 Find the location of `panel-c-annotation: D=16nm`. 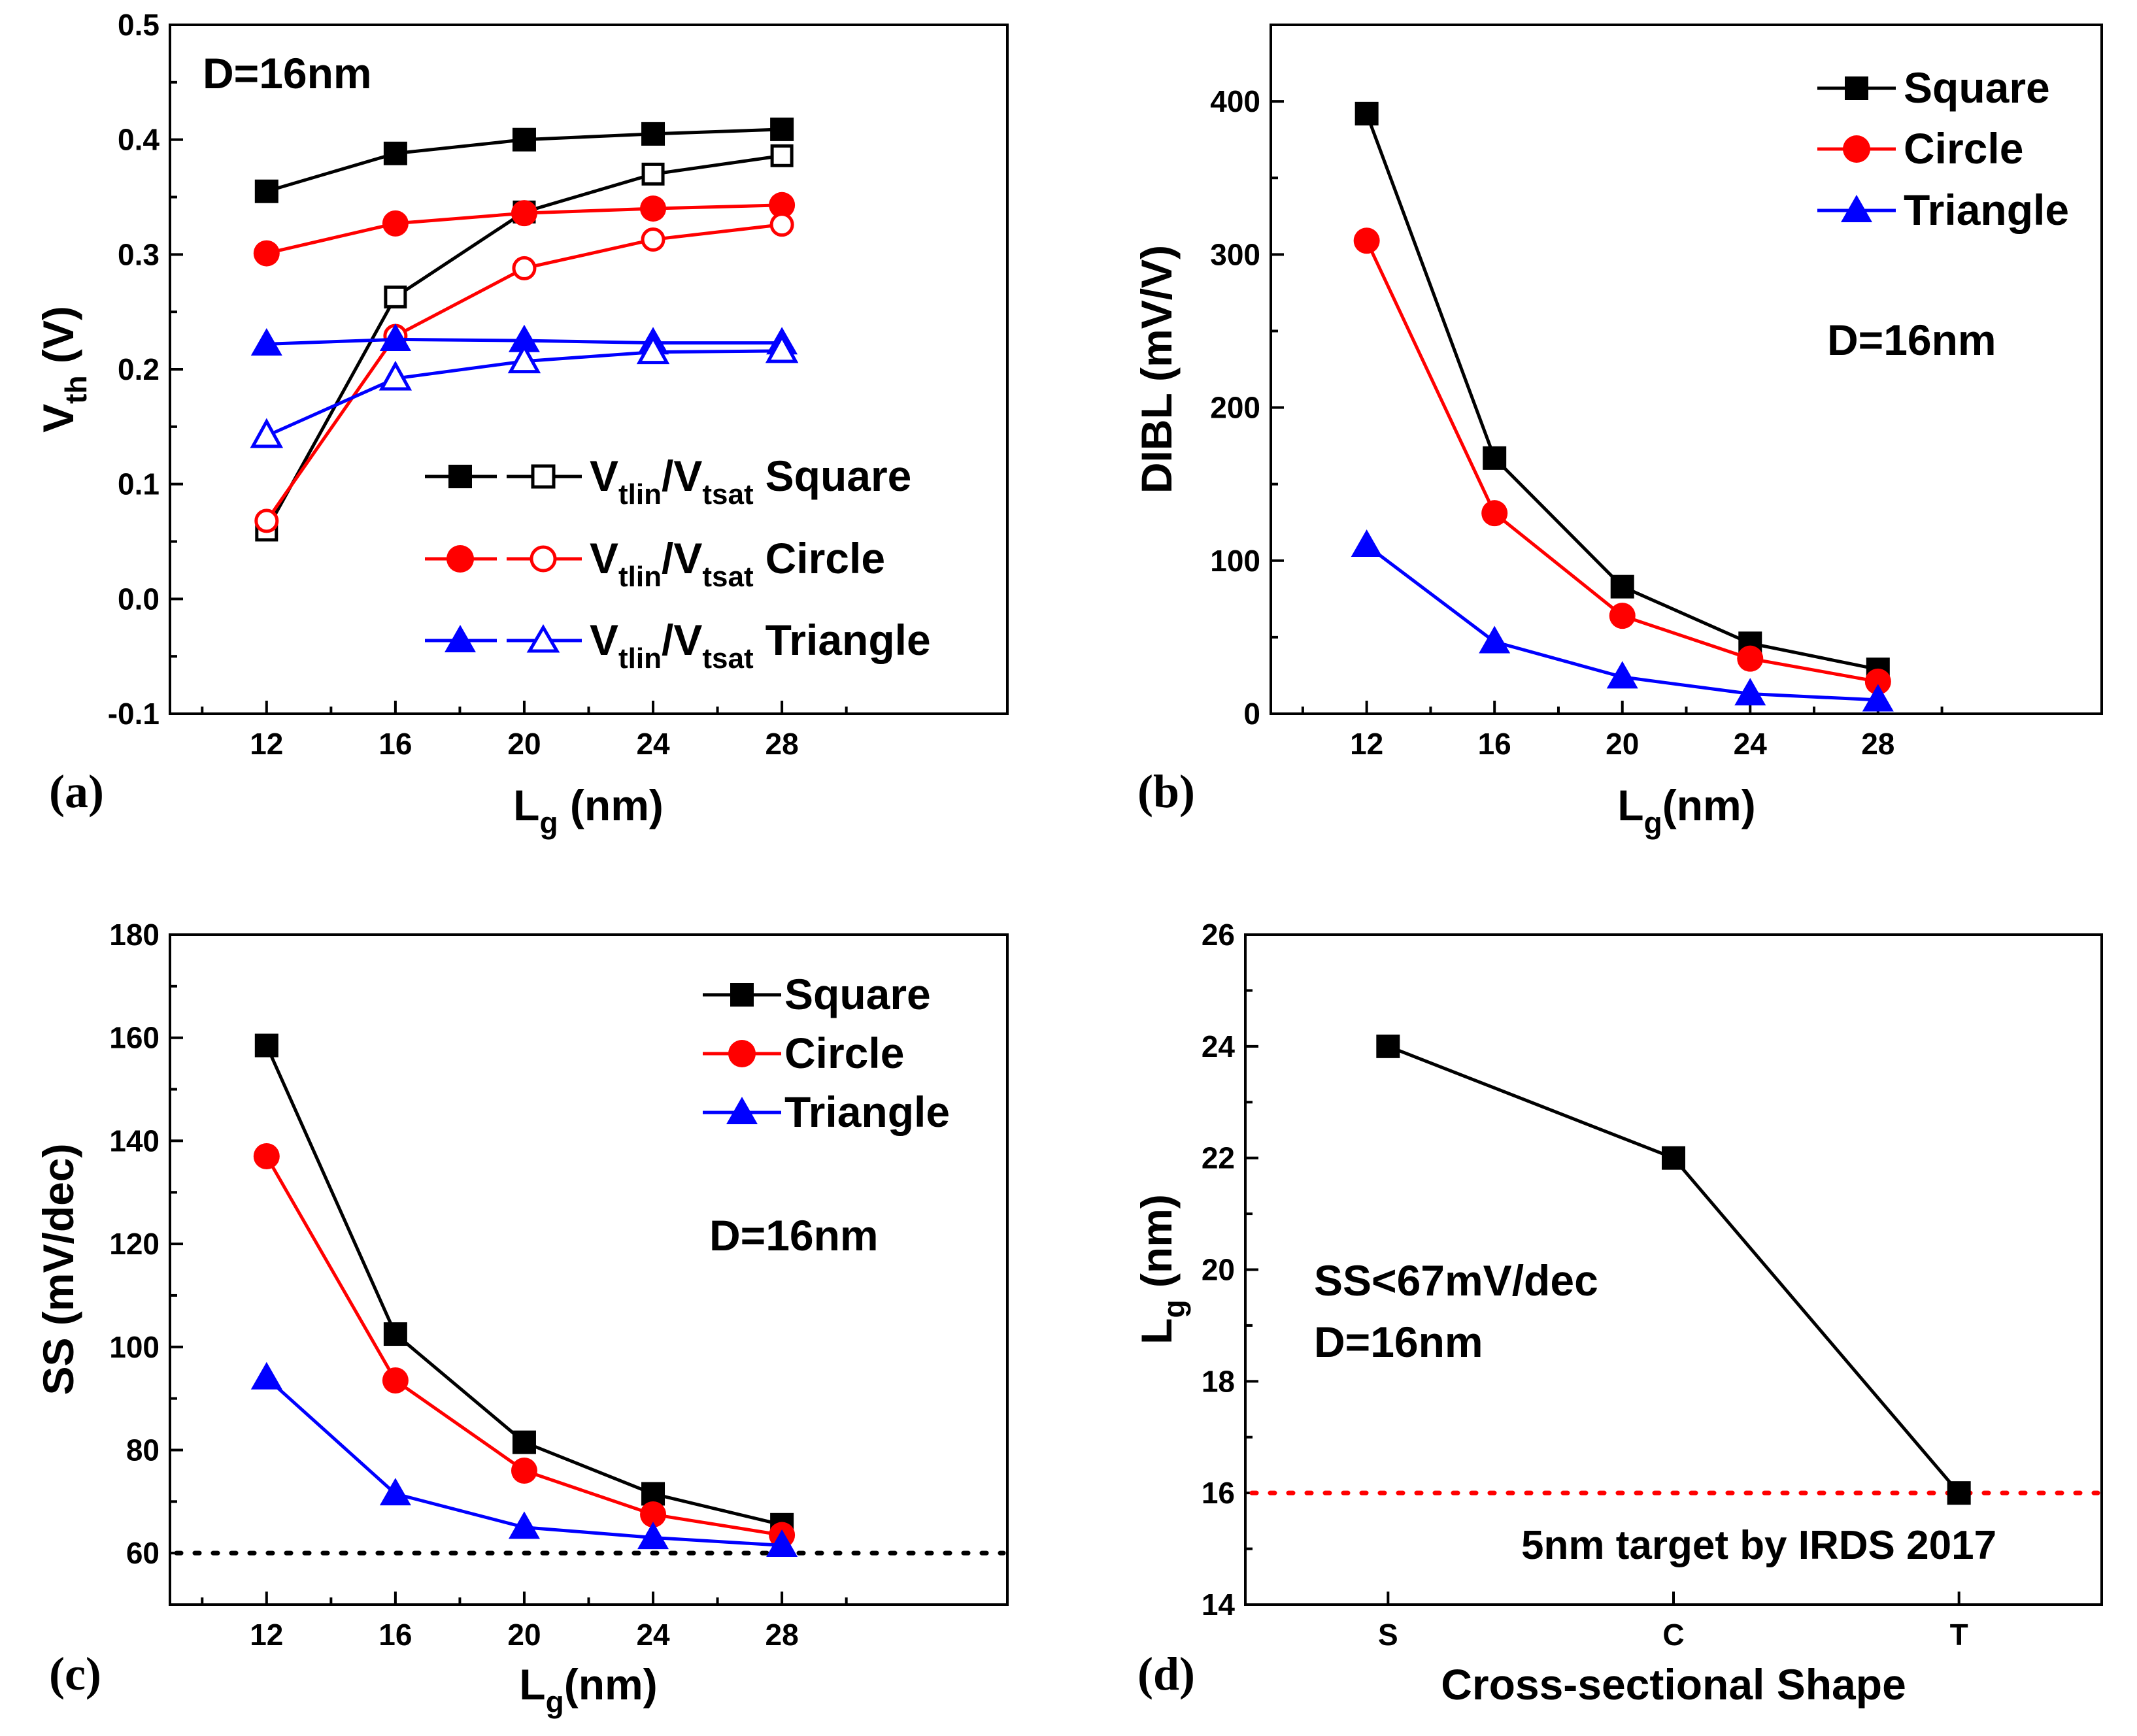

panel-c-annotation: D=16nm is located at coordinates (794, 1235).